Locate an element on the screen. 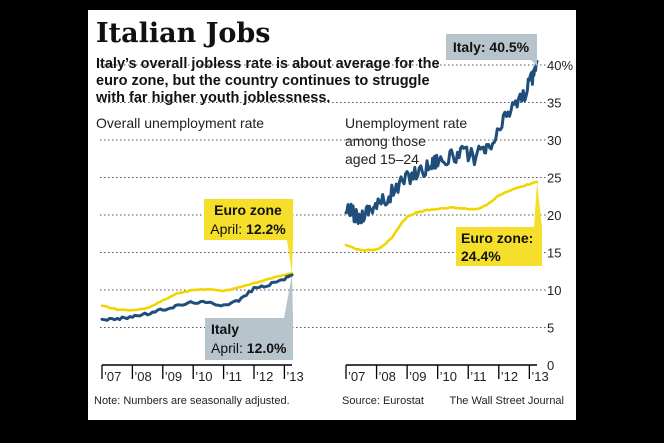  left-x-tick-label: ’11 is located at coordinates (234, 376).